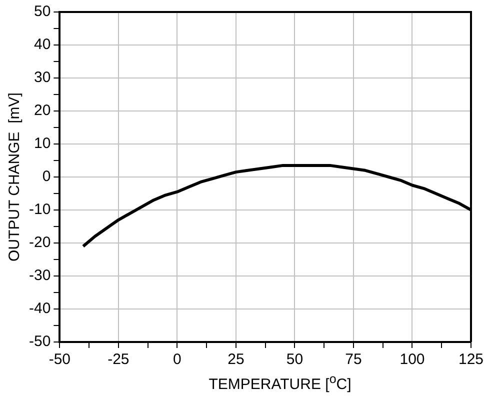 This screenshot has height=404, width=493. Describe the element at coordinates (39, 243) in the screenshot. I see `y-tick-label: -20` at that location.